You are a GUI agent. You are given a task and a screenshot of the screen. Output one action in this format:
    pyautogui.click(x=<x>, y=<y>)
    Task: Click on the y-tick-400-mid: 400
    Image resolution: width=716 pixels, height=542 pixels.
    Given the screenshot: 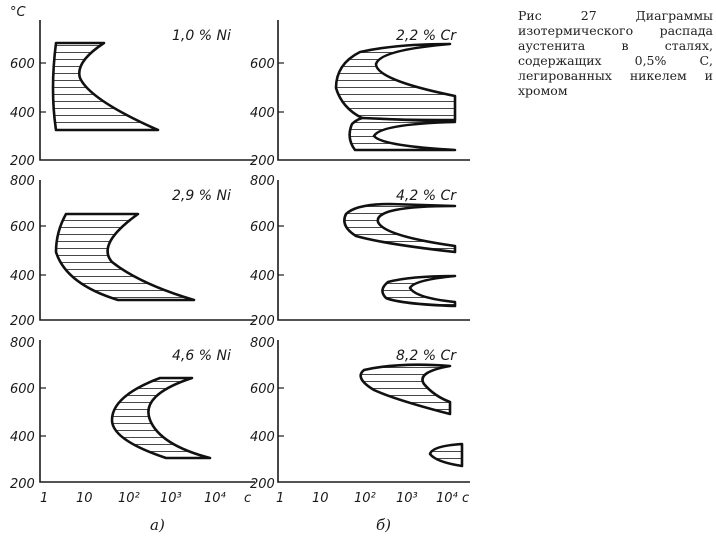 What is the action you would take?
    pyautogui.click(x=22, y=276)
    